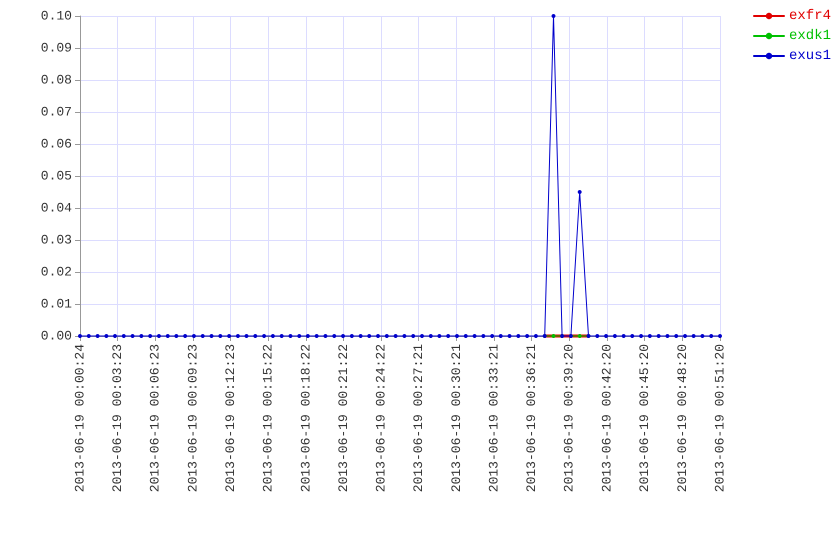 Image resolution: width=840 pixels, height=560 pixels. What do you see at coordinates (56, 208) in the screenshot?
I see `y-tick-label: 0.04` at bounding box center [56, 208].